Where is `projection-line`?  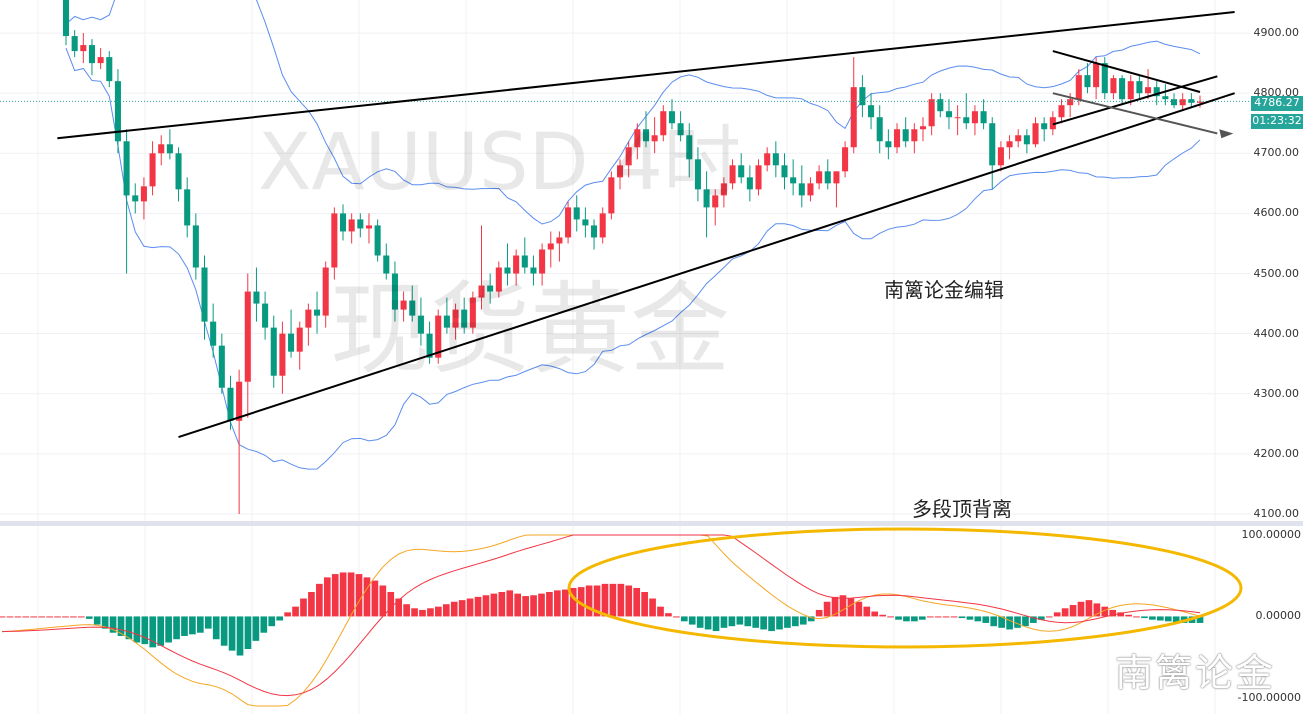 projection-line is located at coordinates (1135, 113).